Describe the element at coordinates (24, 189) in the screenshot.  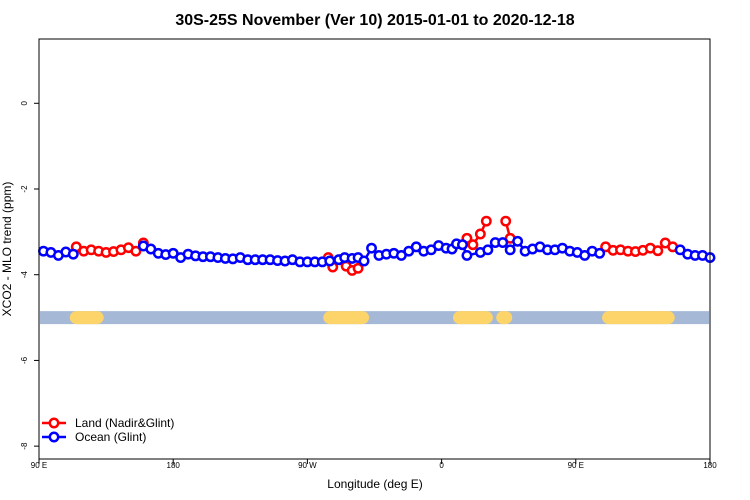
I see `y-tick-label: -2` at that location.